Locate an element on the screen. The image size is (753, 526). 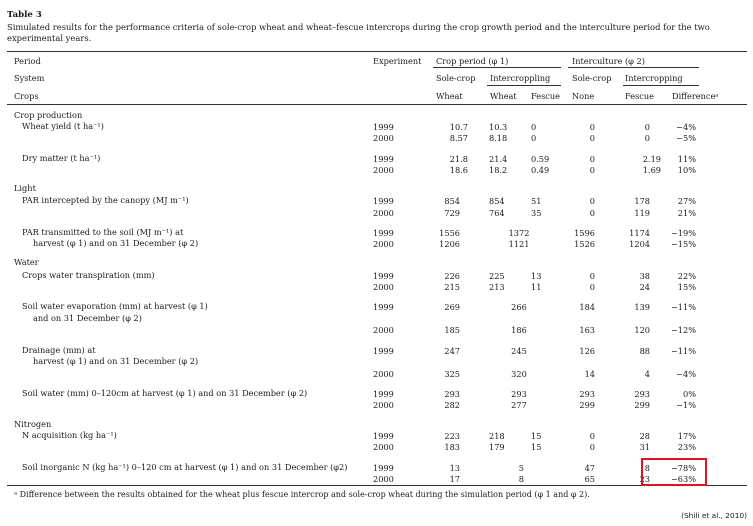
cell: 38 is located at coordinates (644, 276).